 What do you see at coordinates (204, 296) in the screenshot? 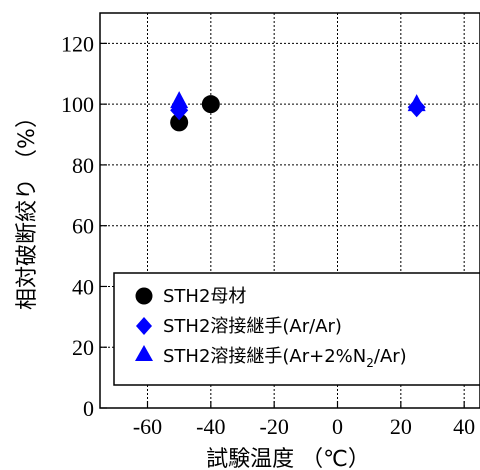
I see `legend-label-base-metal: STH2母材` at bounding box center [204, 296].